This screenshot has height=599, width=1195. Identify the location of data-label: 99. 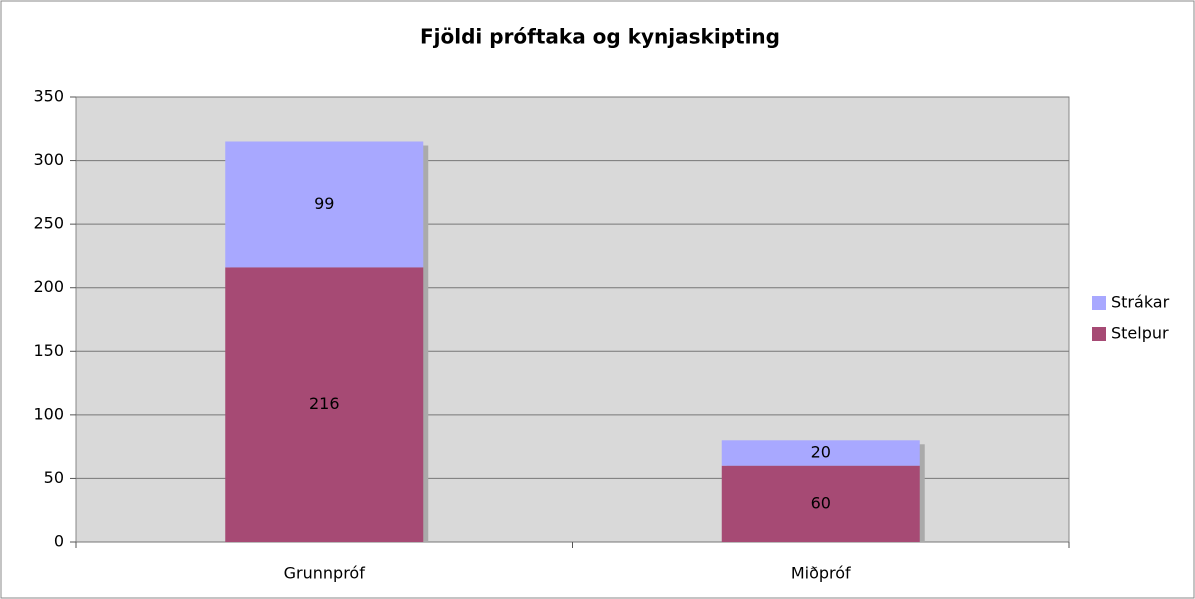
(324, 203).